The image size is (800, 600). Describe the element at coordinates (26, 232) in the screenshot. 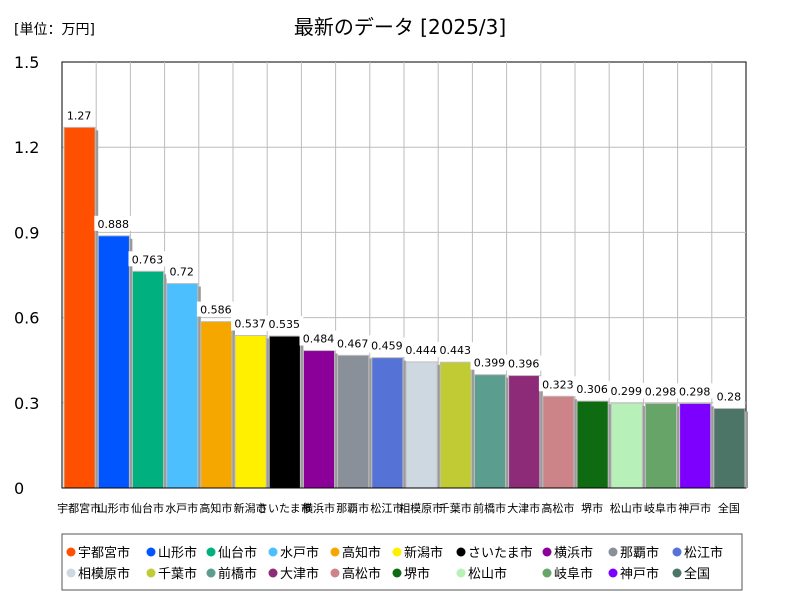

I see `y-tick-label: 0.9` at that location.